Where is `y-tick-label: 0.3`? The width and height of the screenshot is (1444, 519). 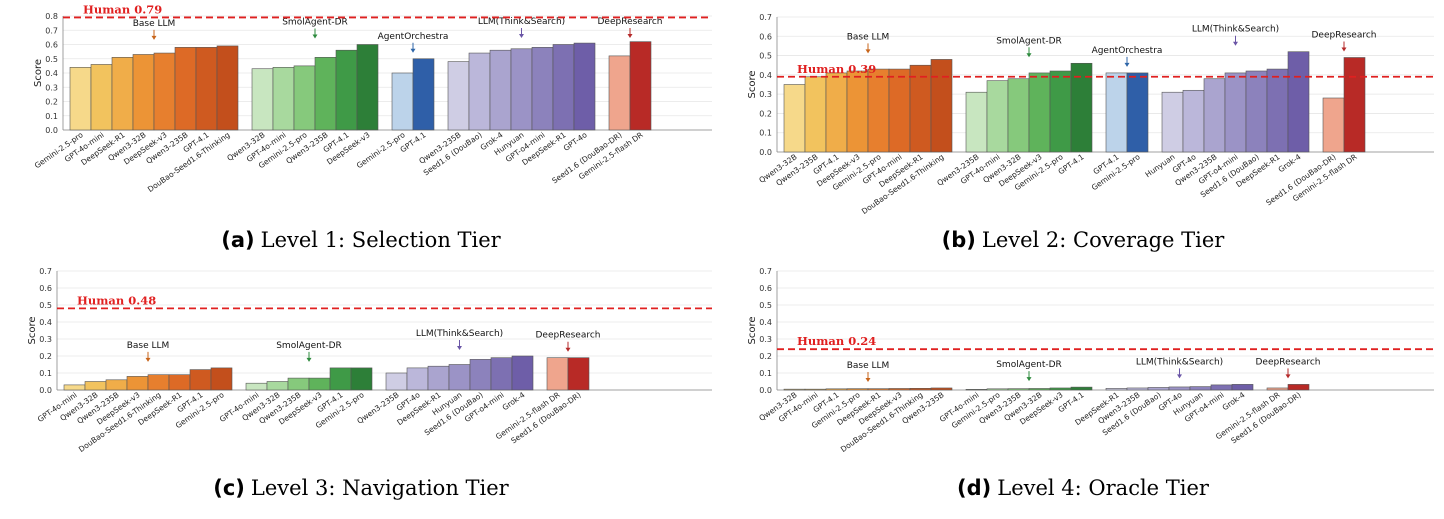
y-tick-label: 0.3 is located at coordinates (51, 87).